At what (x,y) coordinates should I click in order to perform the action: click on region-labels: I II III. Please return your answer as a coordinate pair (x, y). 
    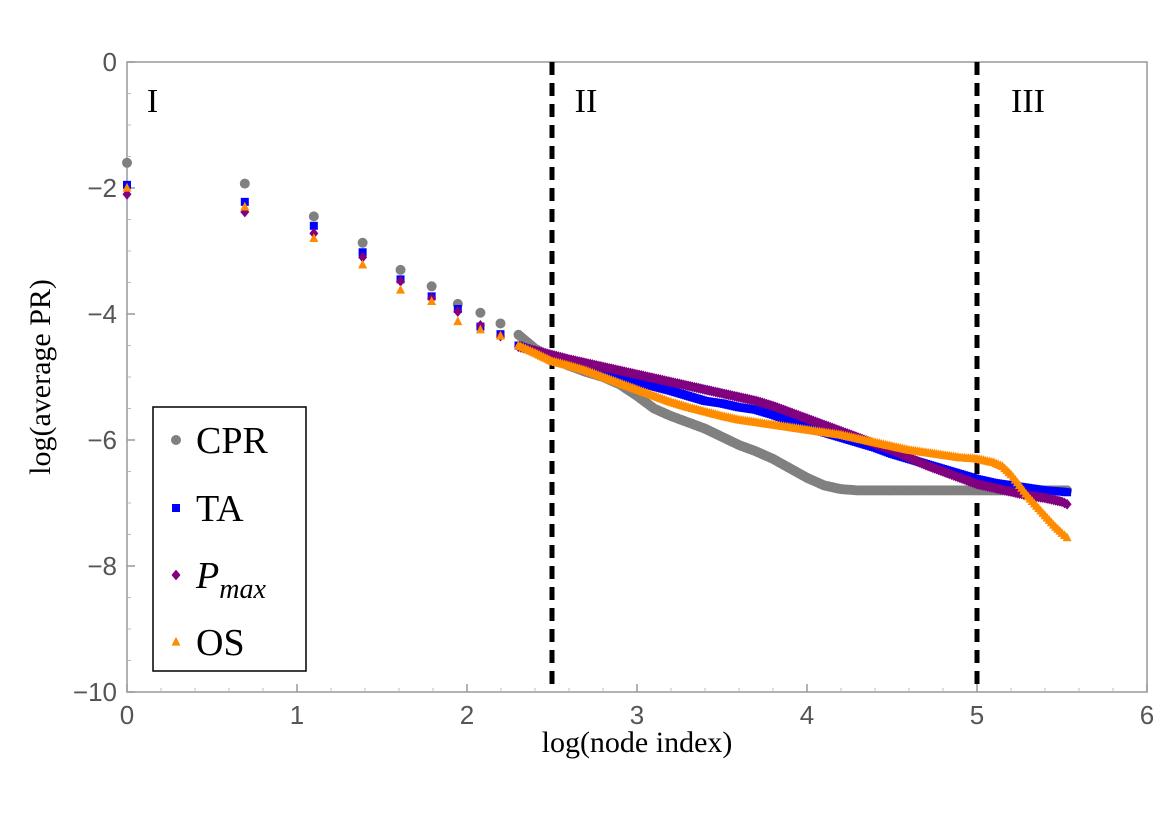
    Looking at the image, I should click on (596, 101).